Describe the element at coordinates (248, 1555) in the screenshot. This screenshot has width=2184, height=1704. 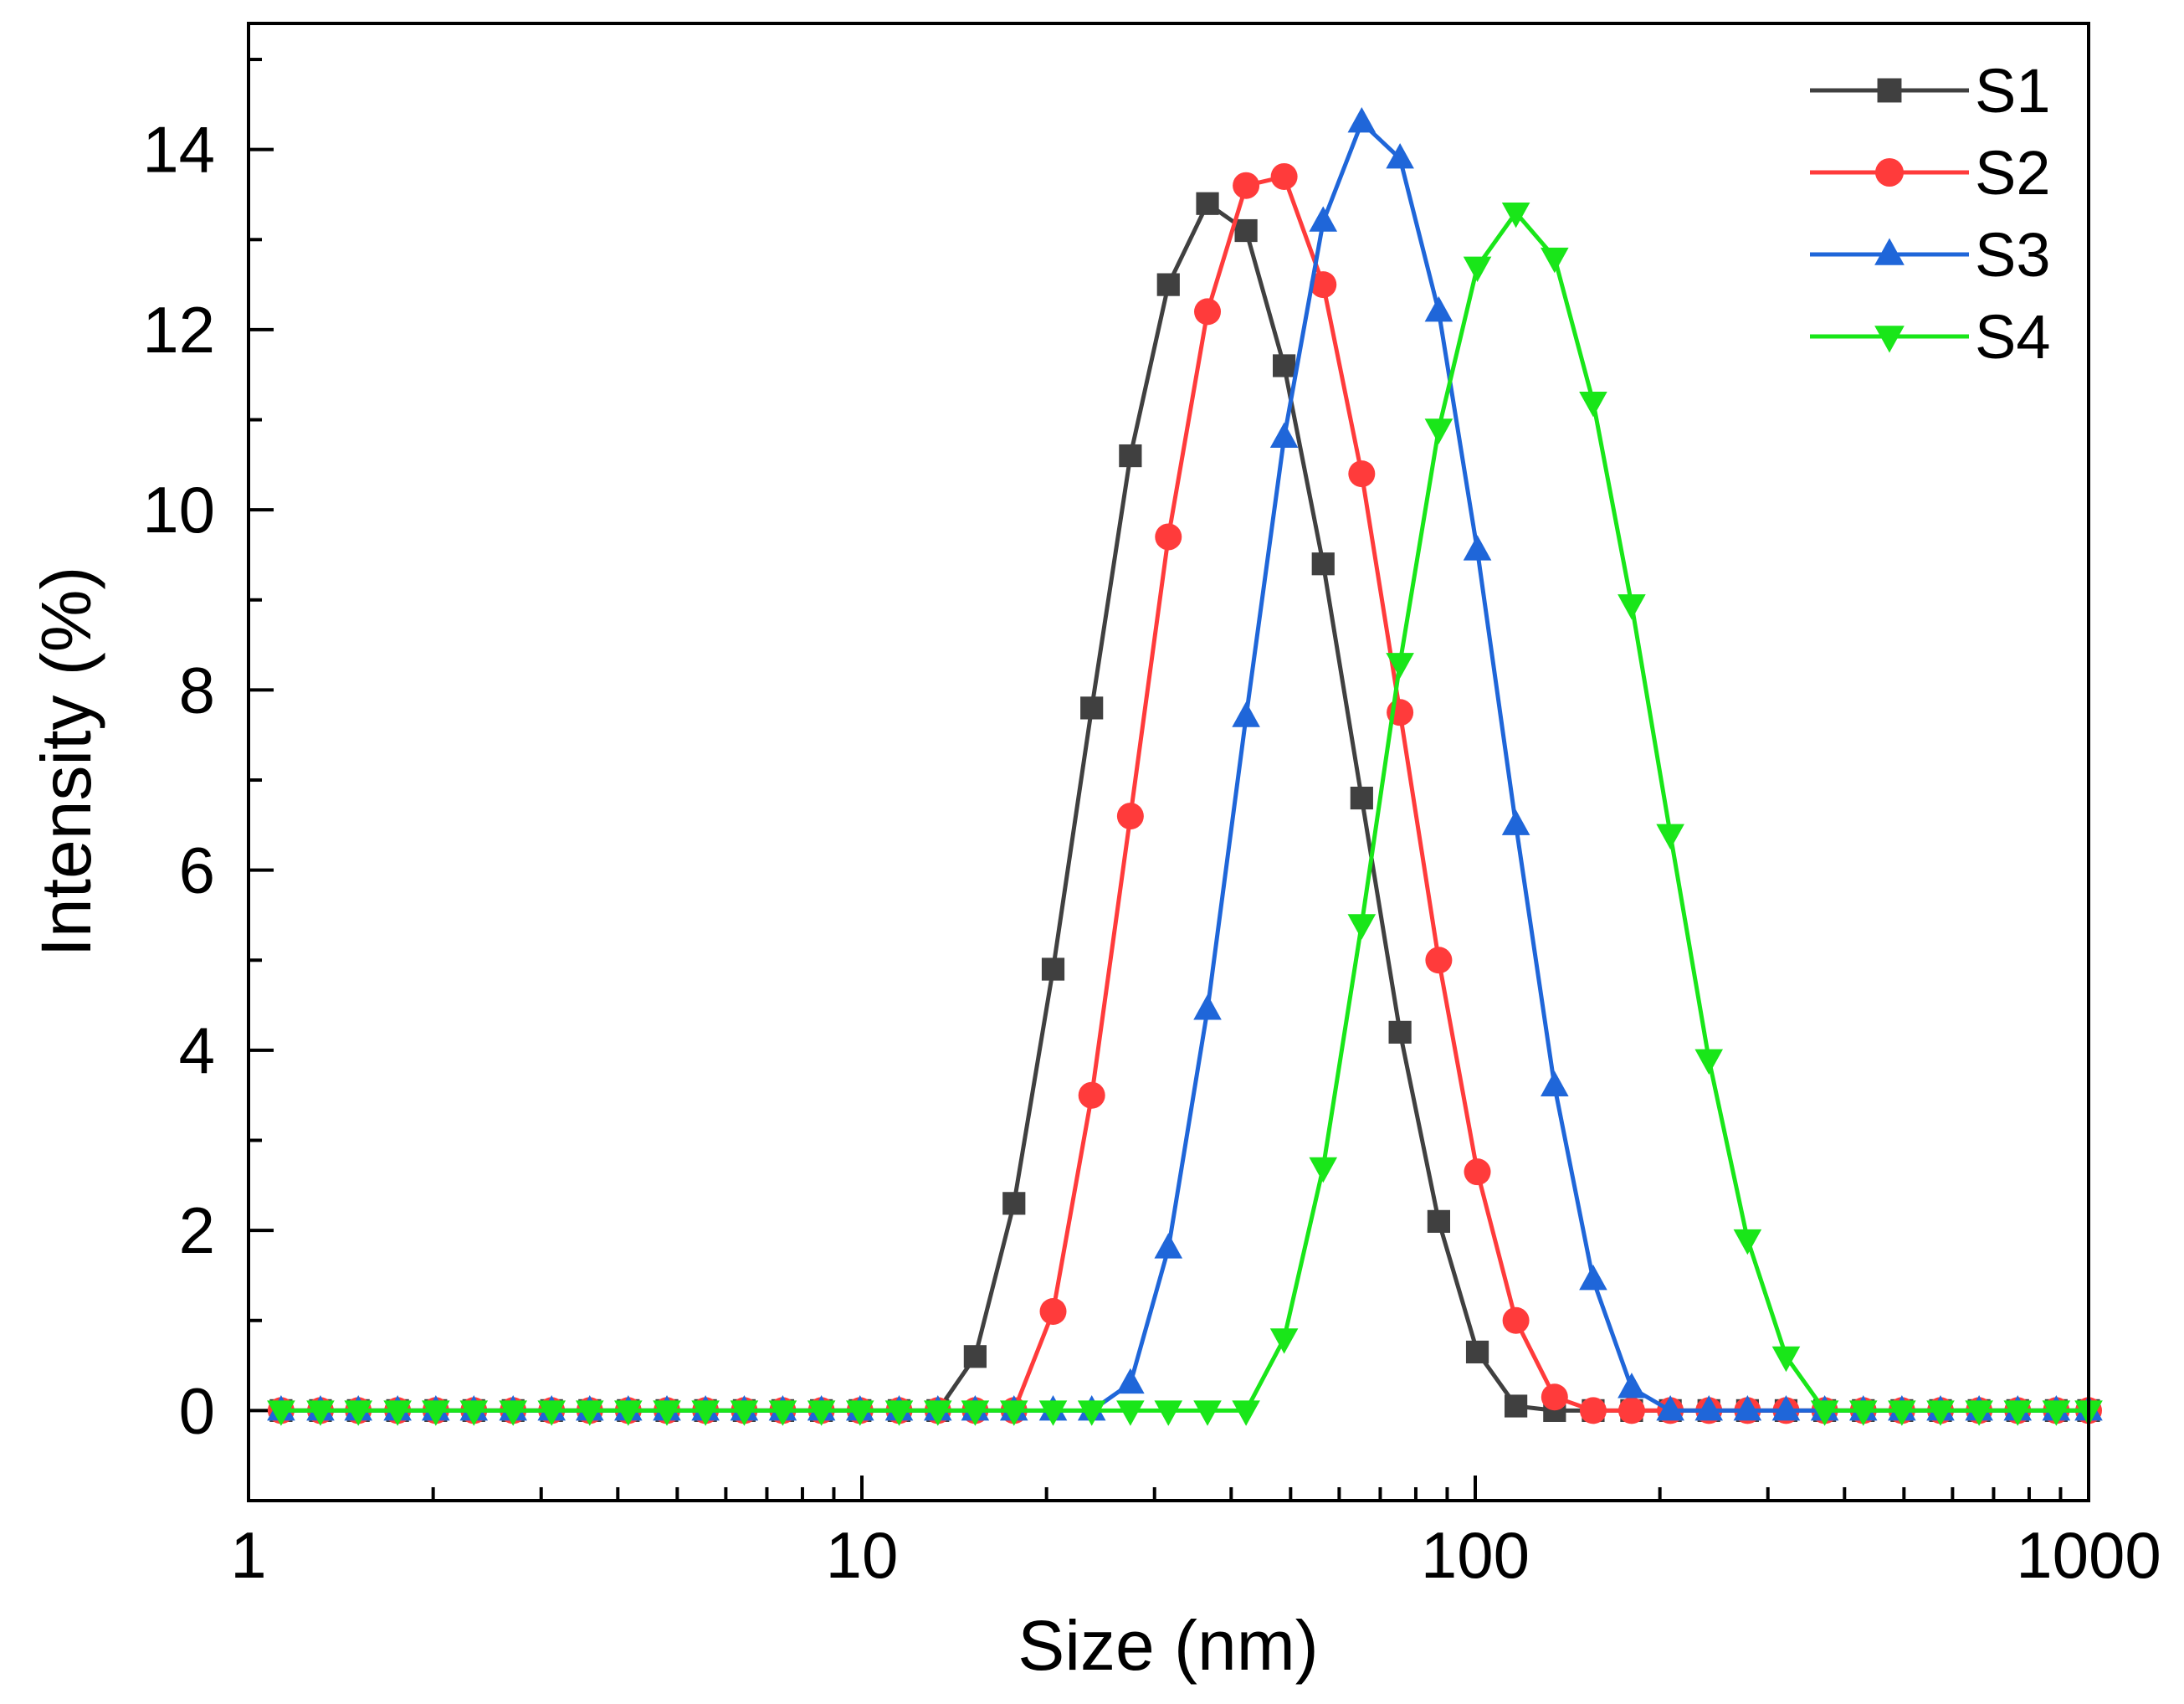
I see `x-tick-label: 1` at that location.